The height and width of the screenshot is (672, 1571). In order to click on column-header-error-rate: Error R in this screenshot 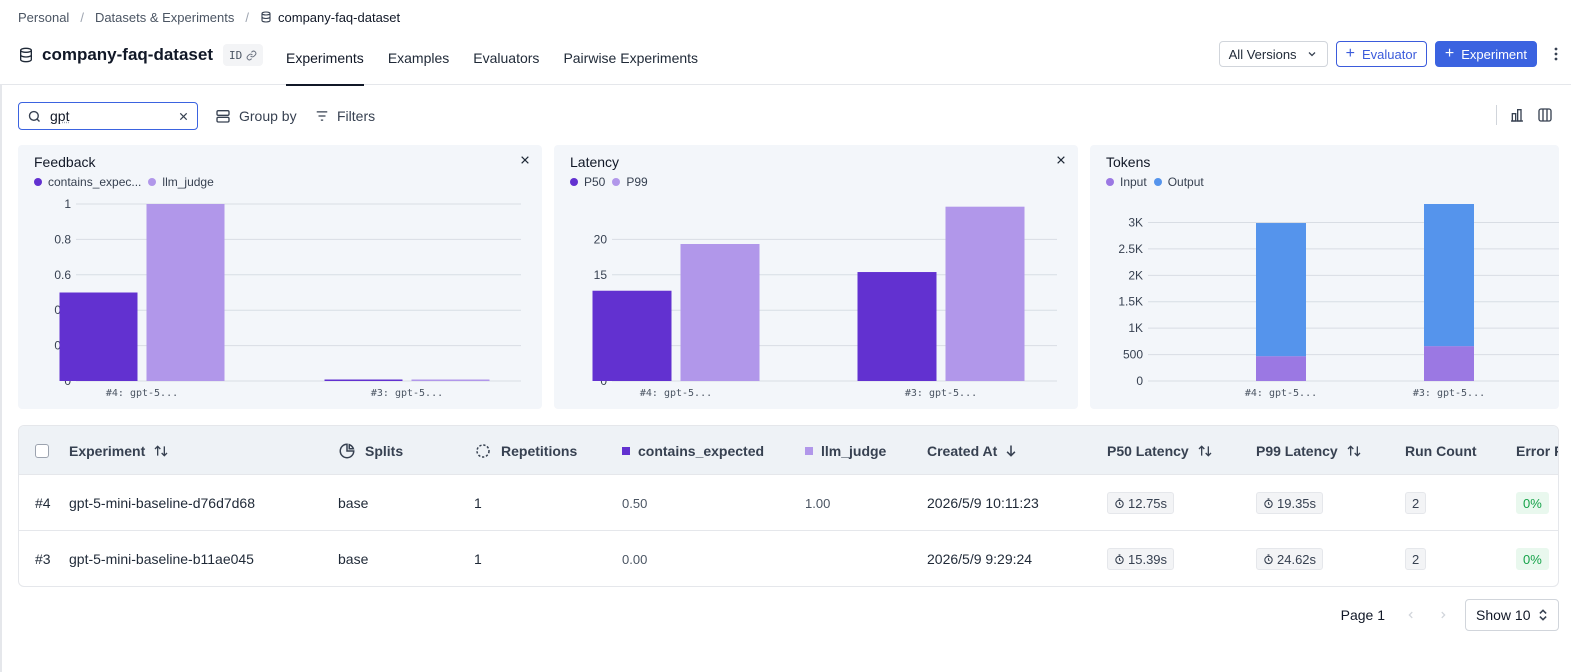, I will do `click(1537, 450)`.